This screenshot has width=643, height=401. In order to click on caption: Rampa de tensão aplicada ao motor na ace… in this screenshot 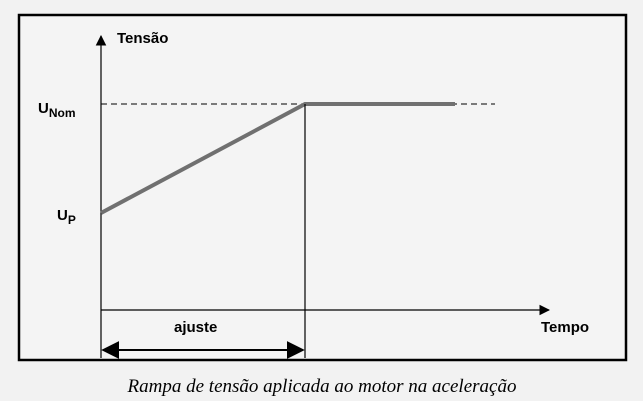, I will do `click(322, 386)`.